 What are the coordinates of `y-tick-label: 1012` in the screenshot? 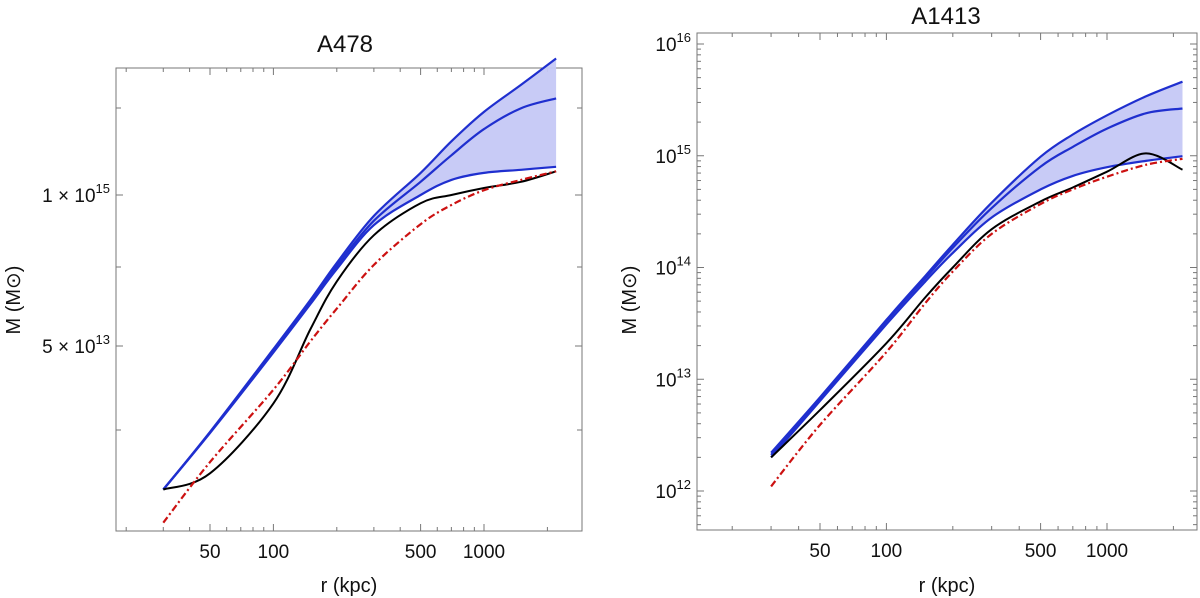 It's located at (673, 490).